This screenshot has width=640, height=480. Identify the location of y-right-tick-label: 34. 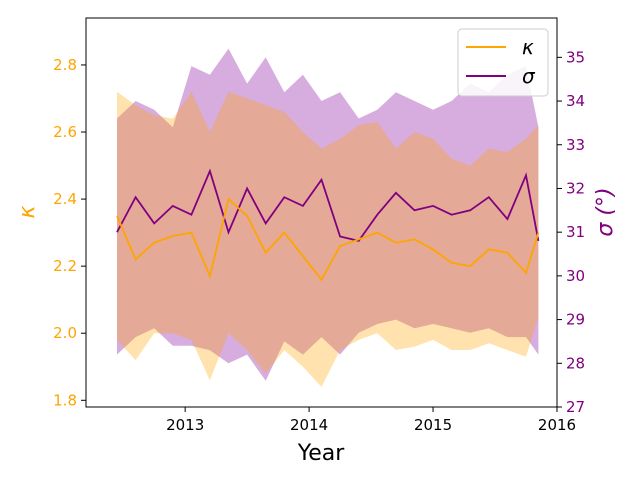
(575, 101).